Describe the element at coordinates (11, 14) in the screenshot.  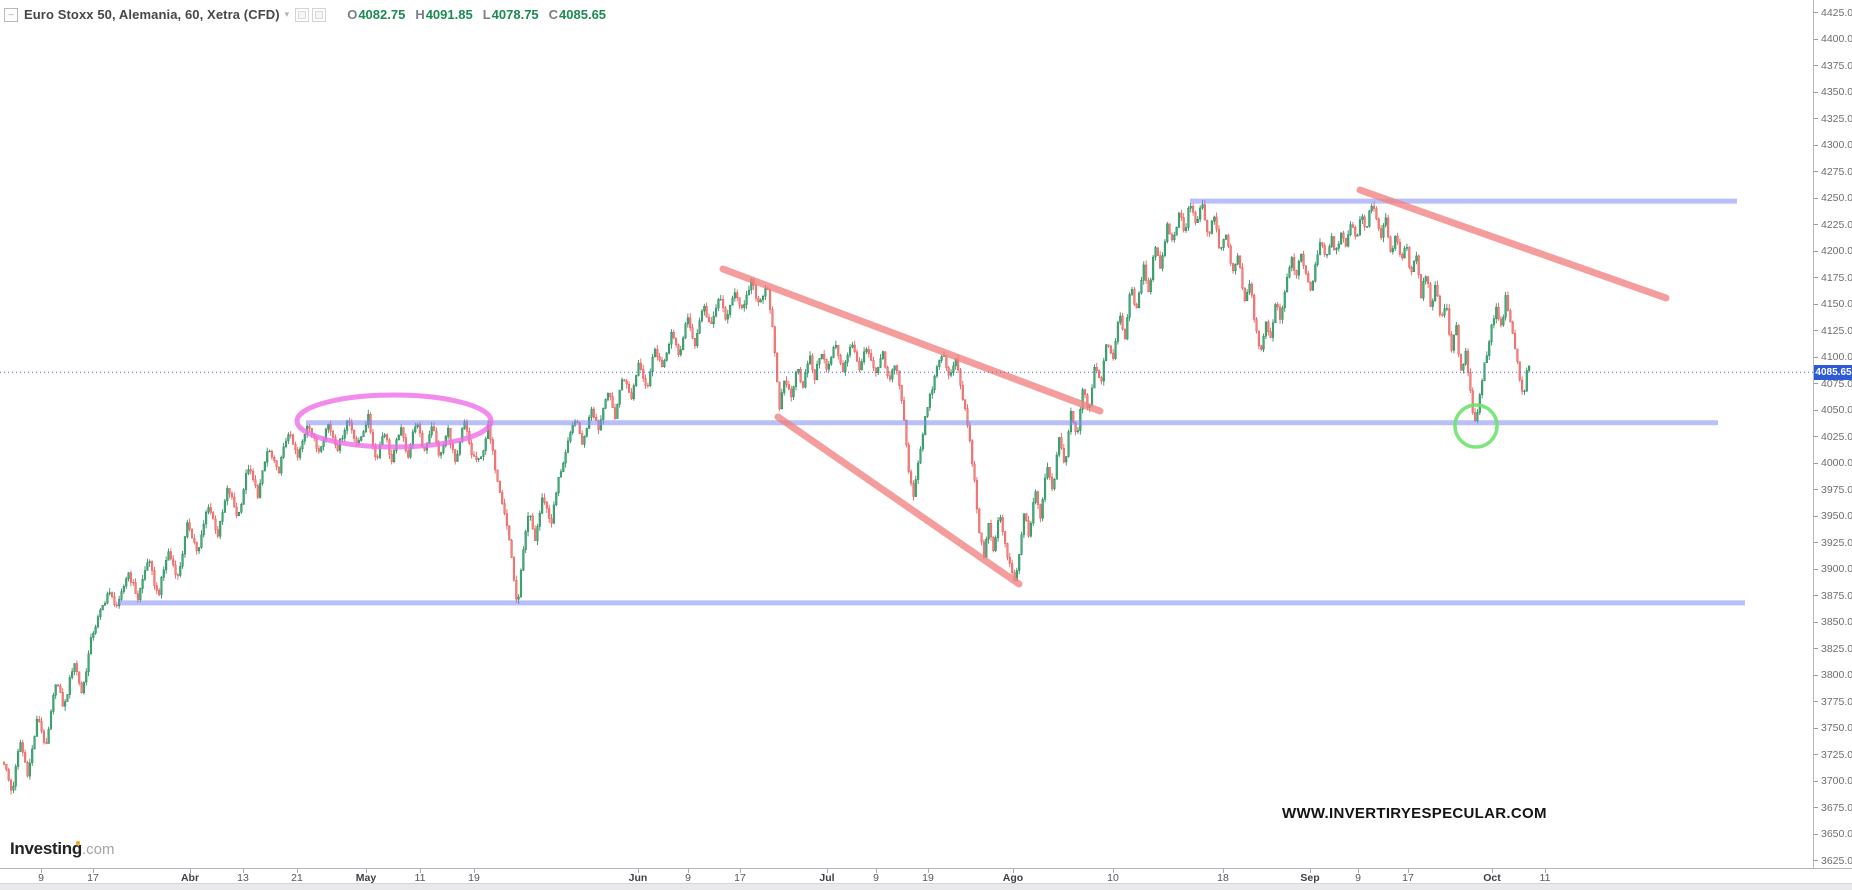
I see `collapse-legend-icon: –` at that location.